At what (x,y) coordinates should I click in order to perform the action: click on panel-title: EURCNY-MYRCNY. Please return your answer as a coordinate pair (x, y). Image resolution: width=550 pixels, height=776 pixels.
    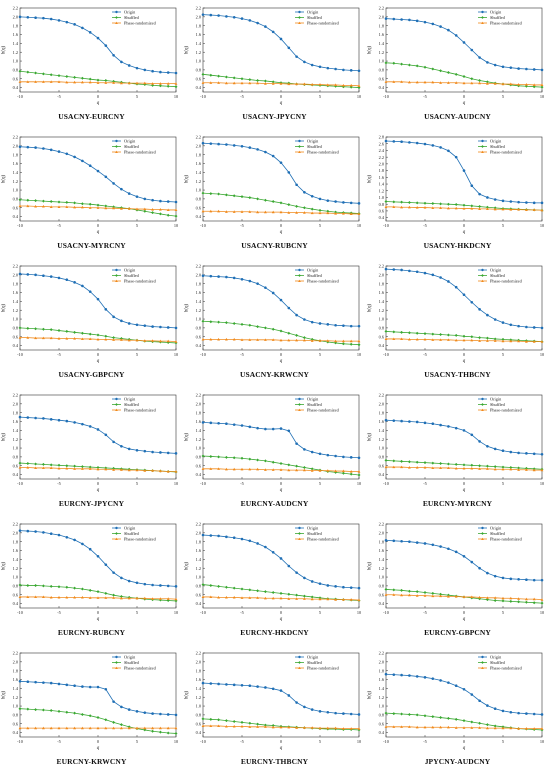
    Looking at the image, I should click on (457, 503).